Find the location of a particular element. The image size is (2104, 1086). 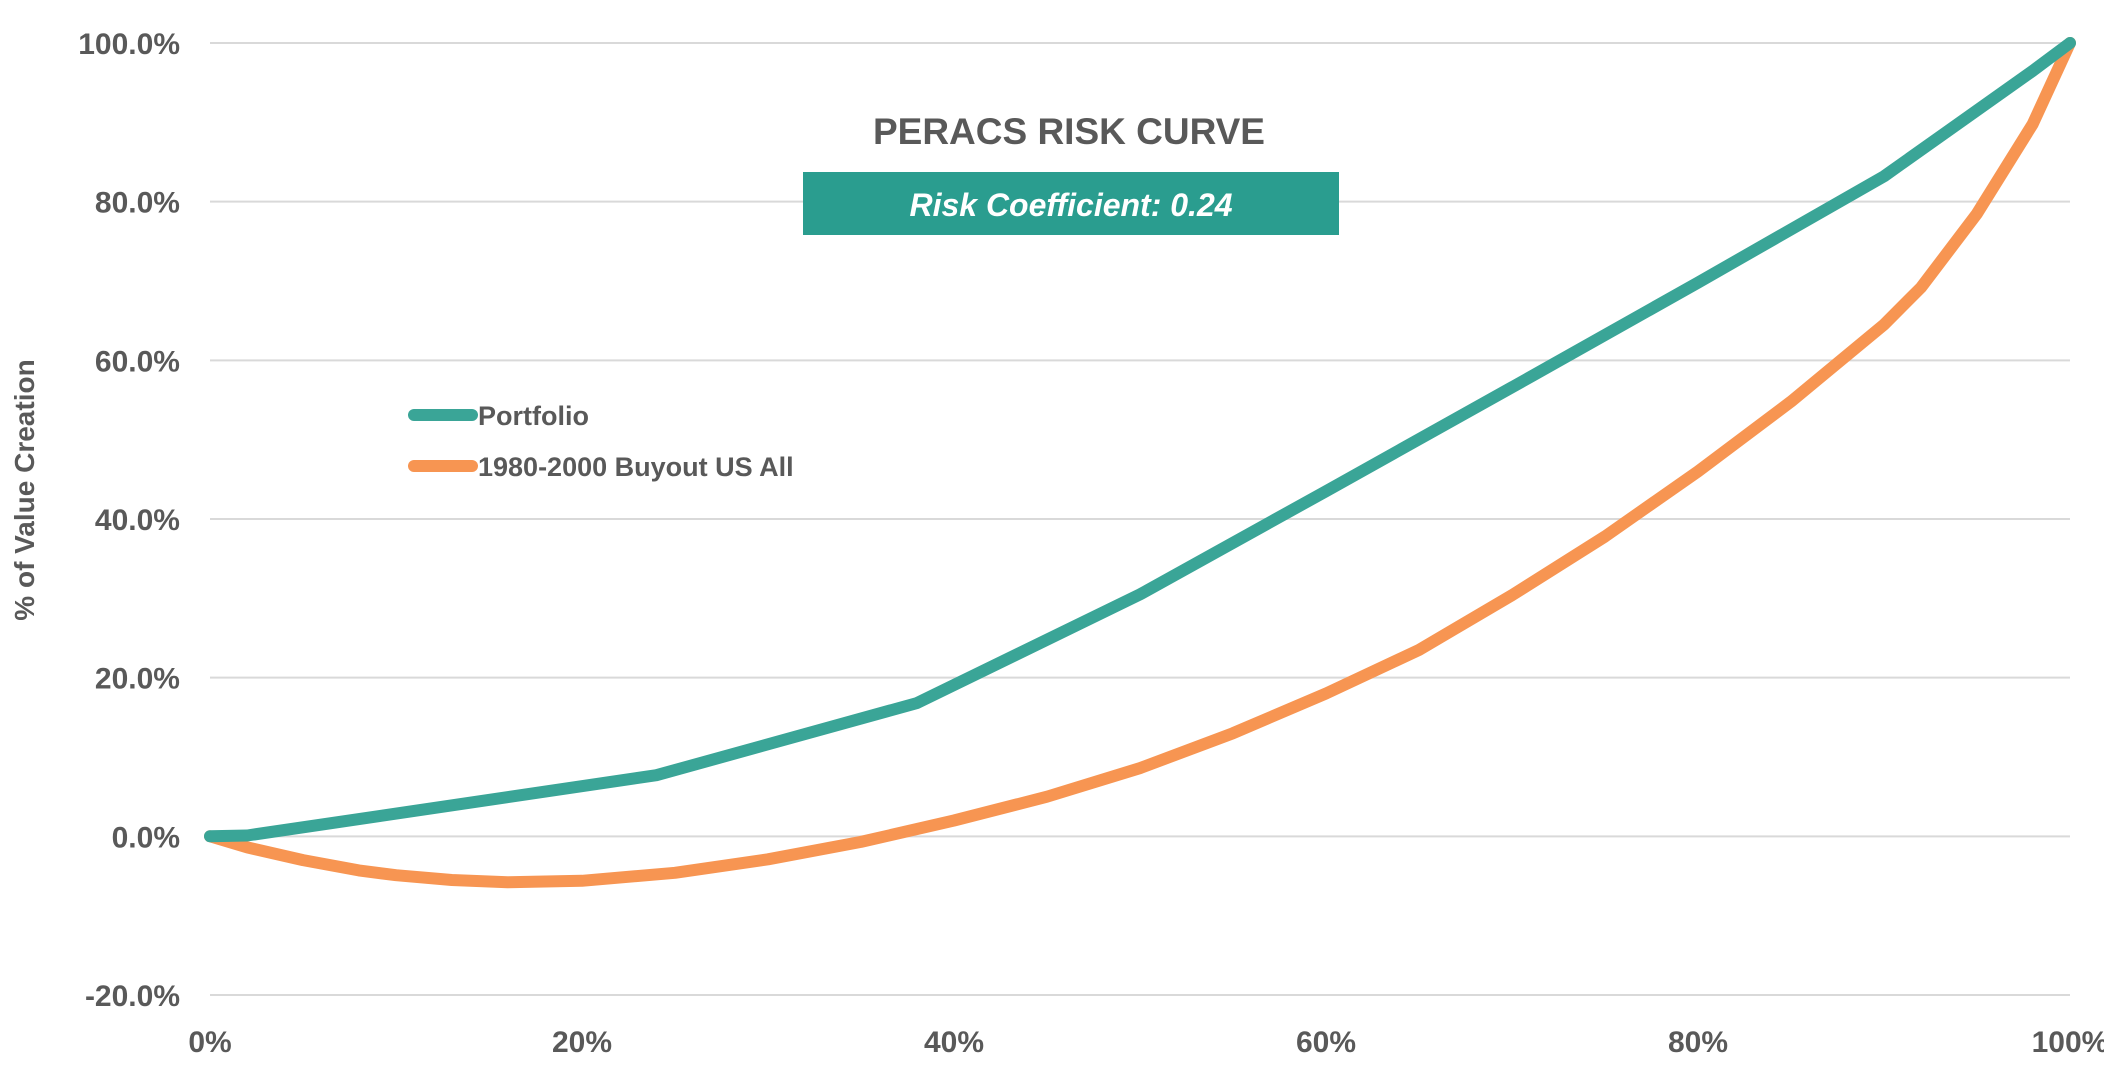

legend-label-portfolio: Portfolio is located at coordinates (533, 416).